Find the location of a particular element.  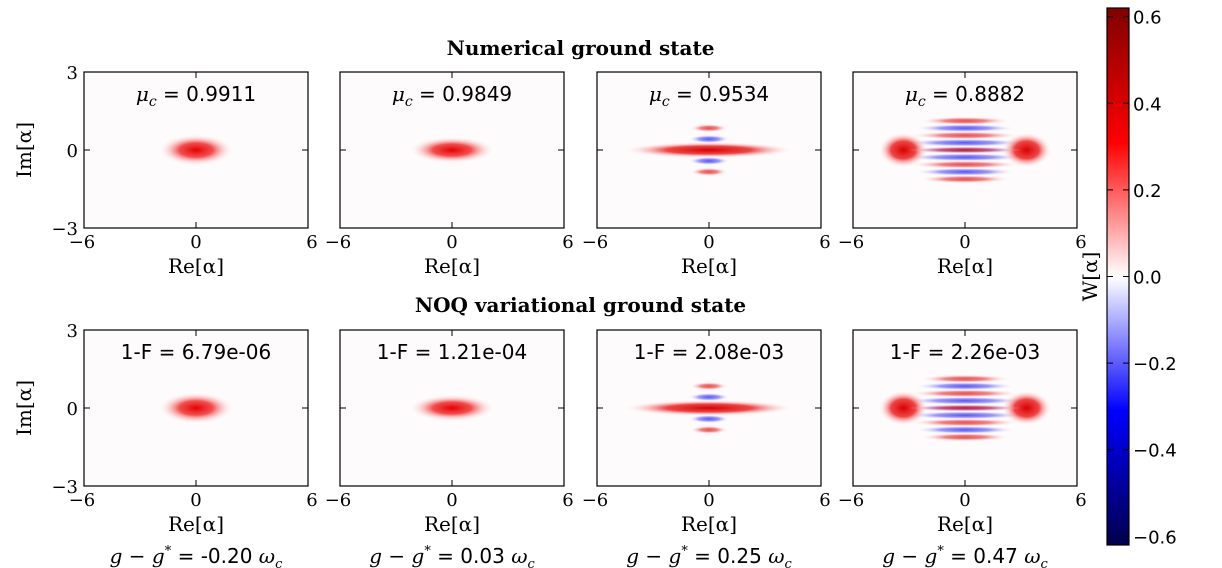

panel-annotation: μc = 0.9534 is located at coordinates (709, 96).